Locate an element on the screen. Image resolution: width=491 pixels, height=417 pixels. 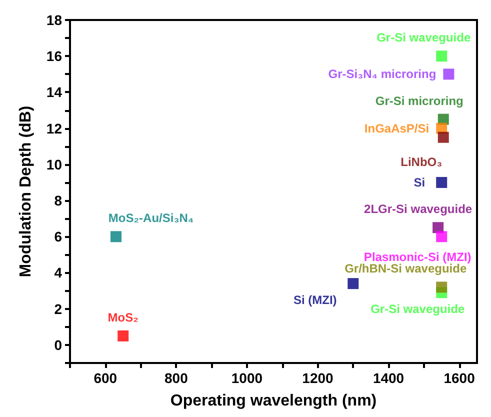
y-tick-label: 12 is located at coordinates (54, 128).